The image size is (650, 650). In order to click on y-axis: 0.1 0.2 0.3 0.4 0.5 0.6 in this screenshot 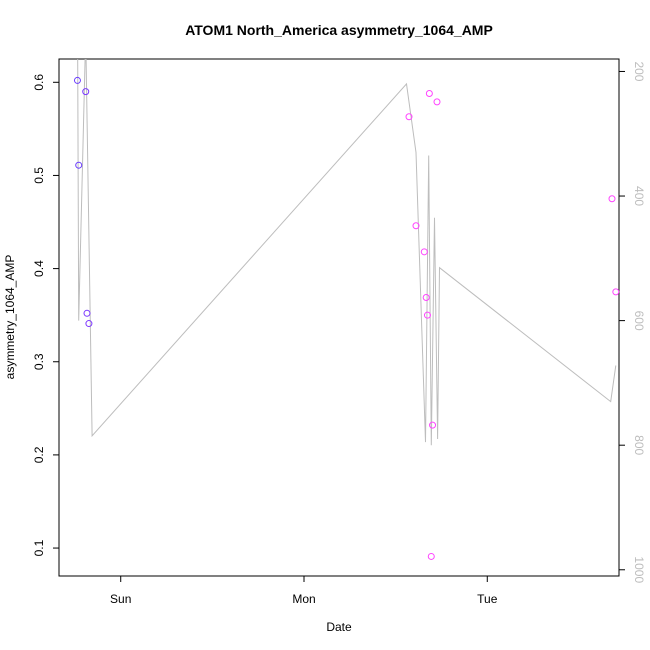, I will do `click(45, 315)`.